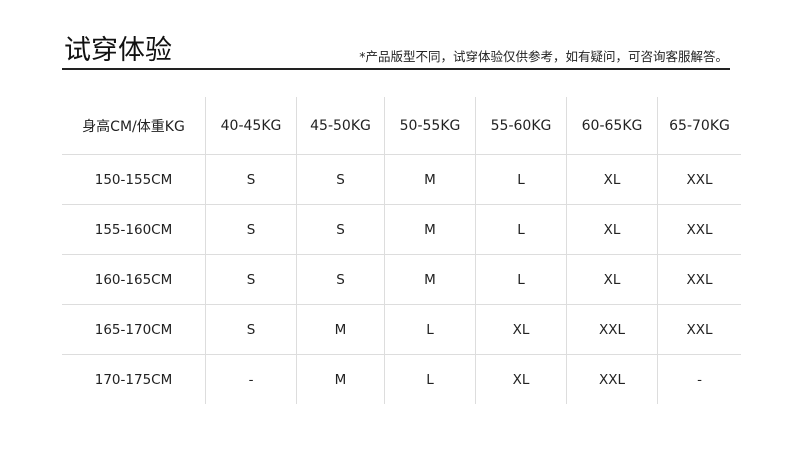 The image size is (790, 449). Describe the element at coordinates (396, 69) in the screenshot. I see `divider` at that location.